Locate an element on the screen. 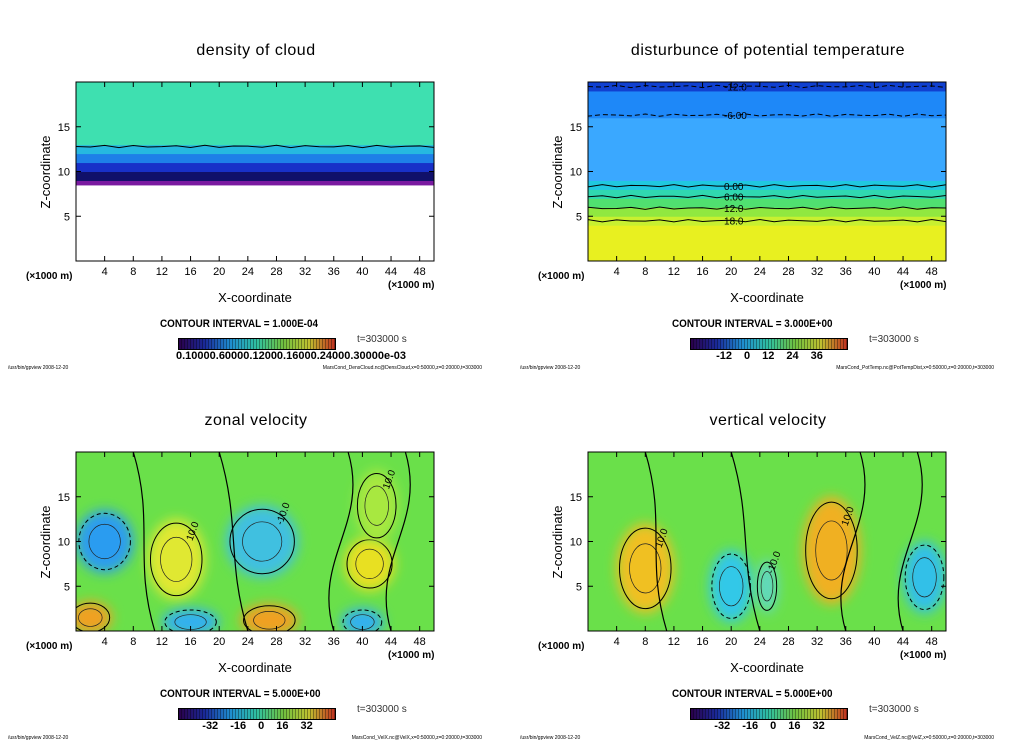  contour-label: 18.0 is located at coordinates (734, 222).